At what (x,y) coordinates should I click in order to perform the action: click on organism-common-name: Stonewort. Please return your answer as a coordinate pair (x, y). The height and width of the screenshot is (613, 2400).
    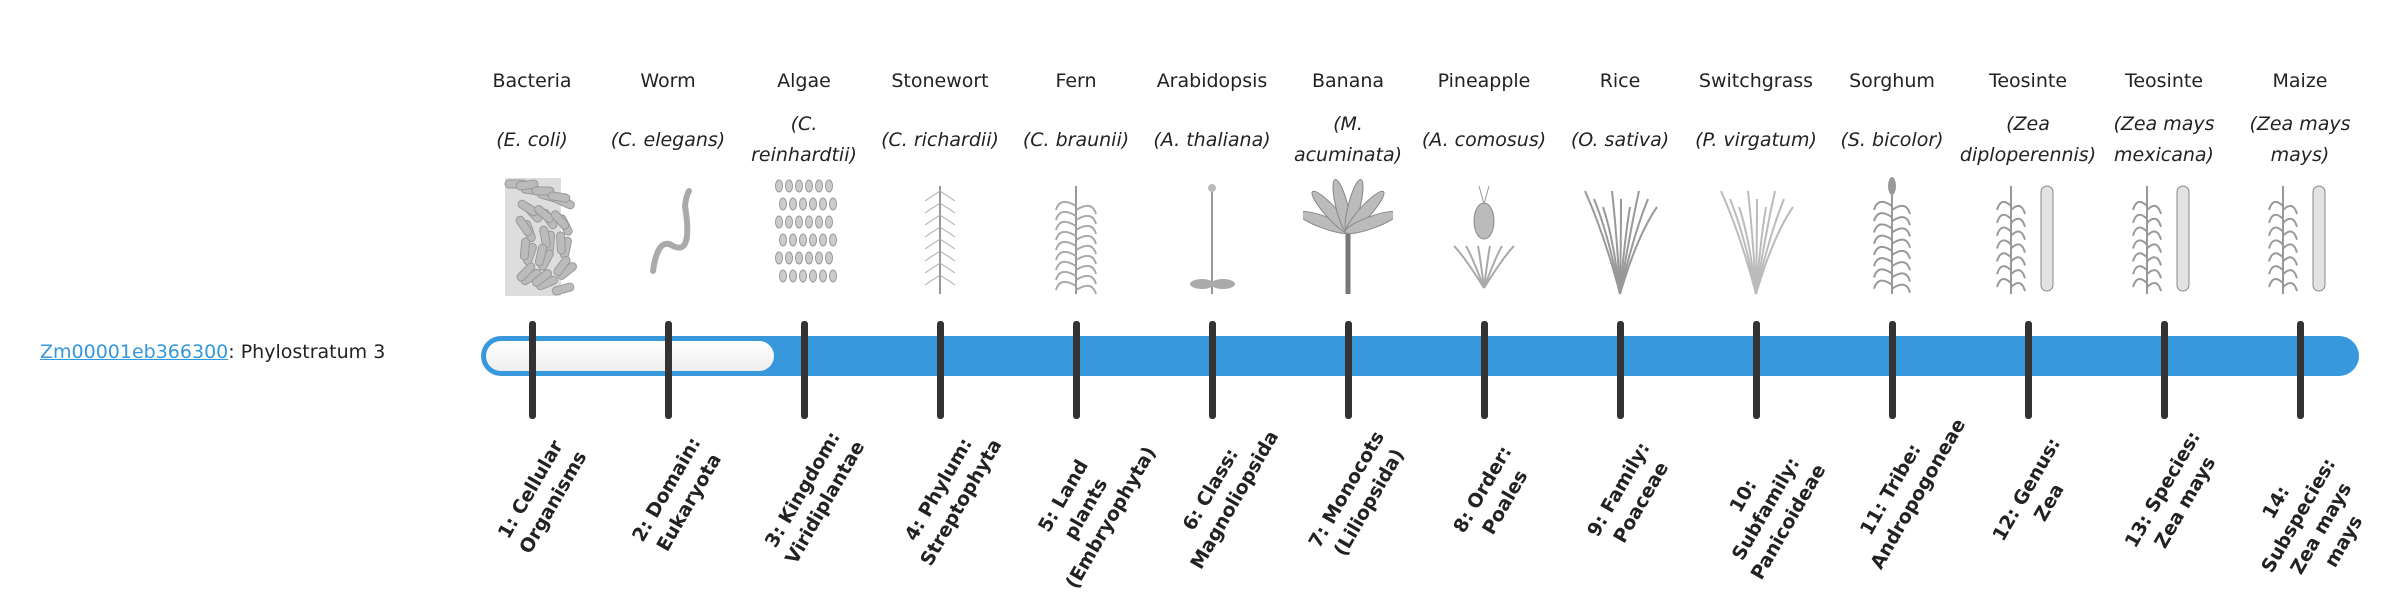
    Looking at the image, I should click on (940, 81).